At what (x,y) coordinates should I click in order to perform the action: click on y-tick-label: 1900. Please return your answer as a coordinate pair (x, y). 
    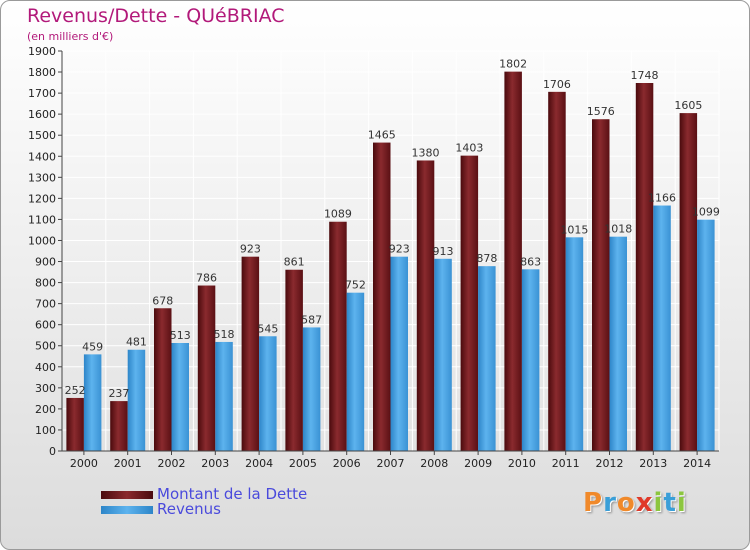
    Looking at the image, I should click on (42, 51).